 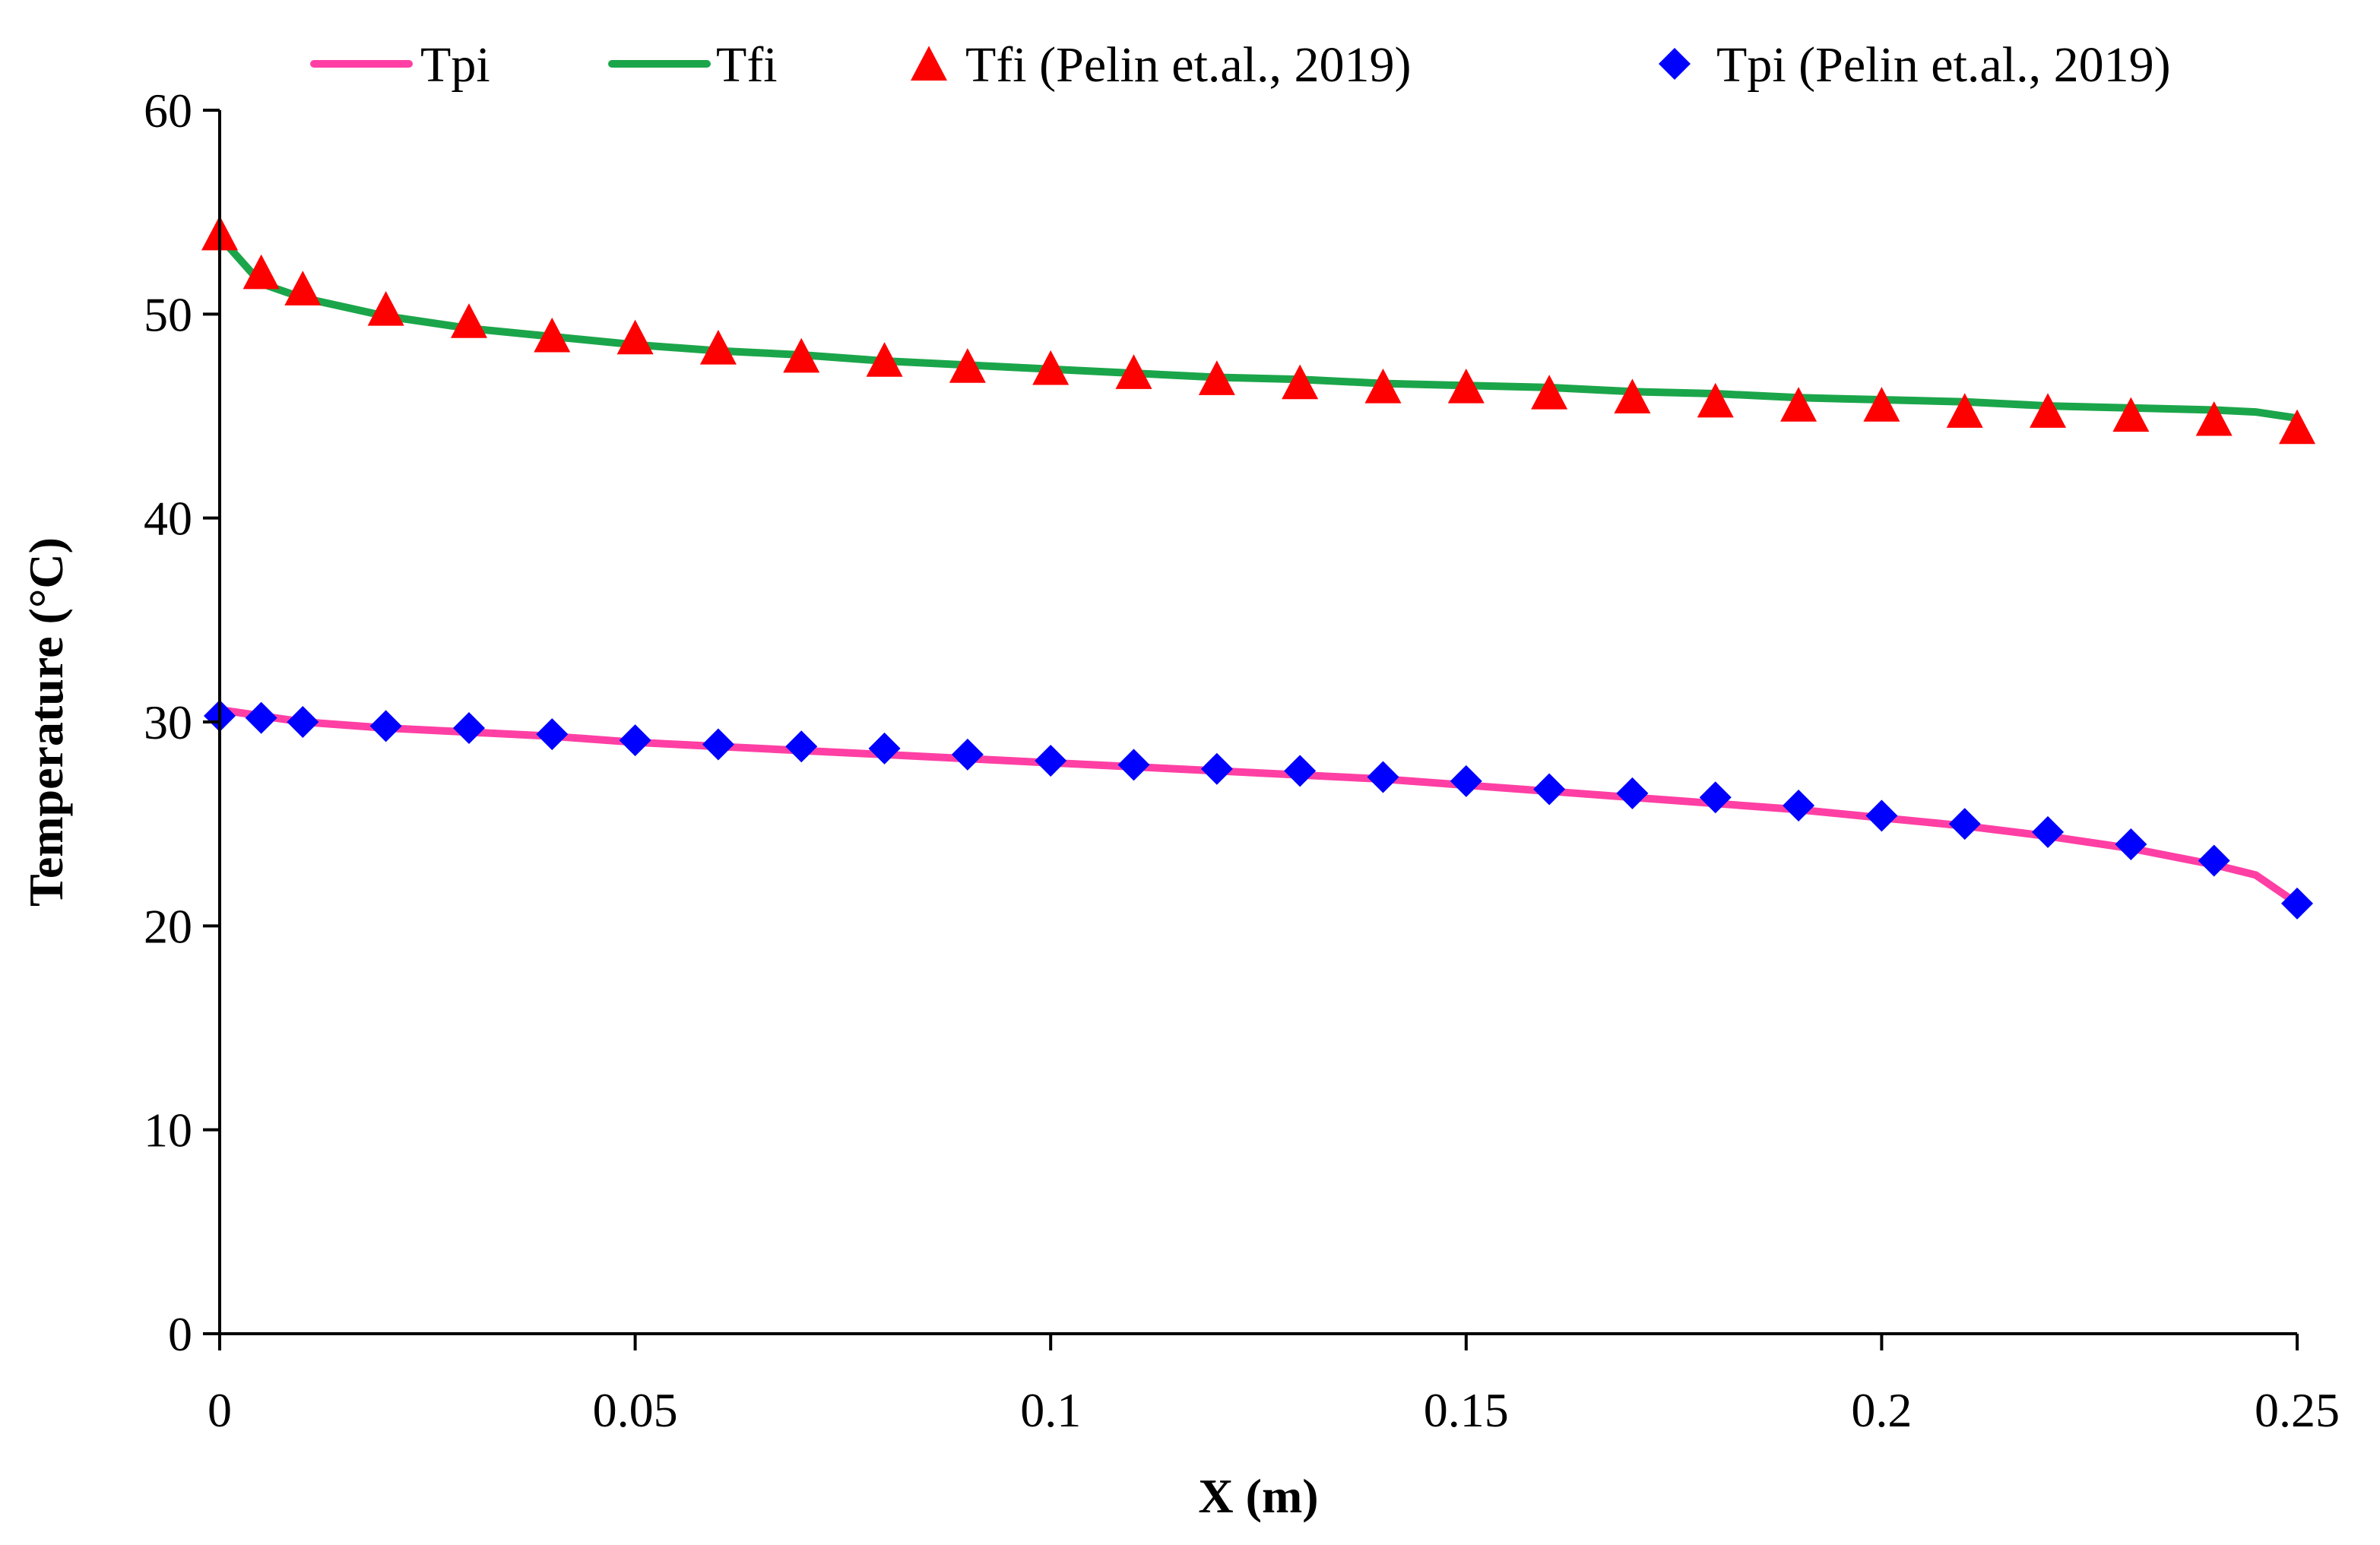 I want to click on series-line-tpi, so click(x=1258, y=806).